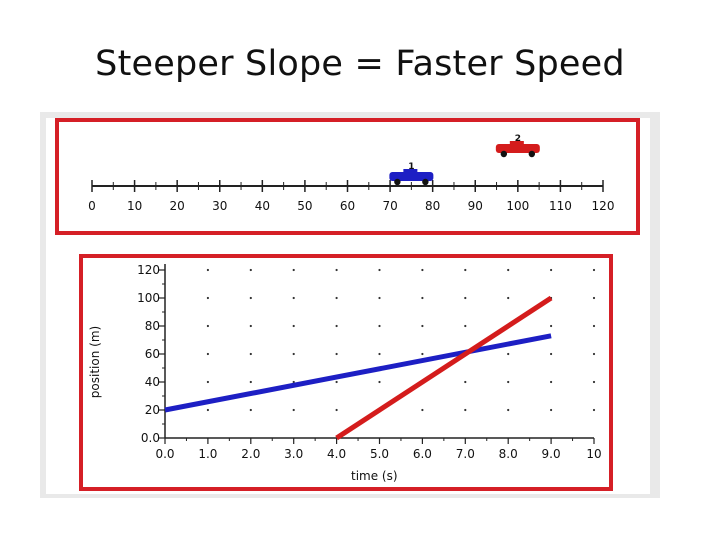 The height and width of the screenshot is (540, 720). Describe the element at coordinates (351, 173) in the screenshot. I see `position-track: 0 10 20 30 40 50 60 70 80 90 100 110 120 1 2` at that location.